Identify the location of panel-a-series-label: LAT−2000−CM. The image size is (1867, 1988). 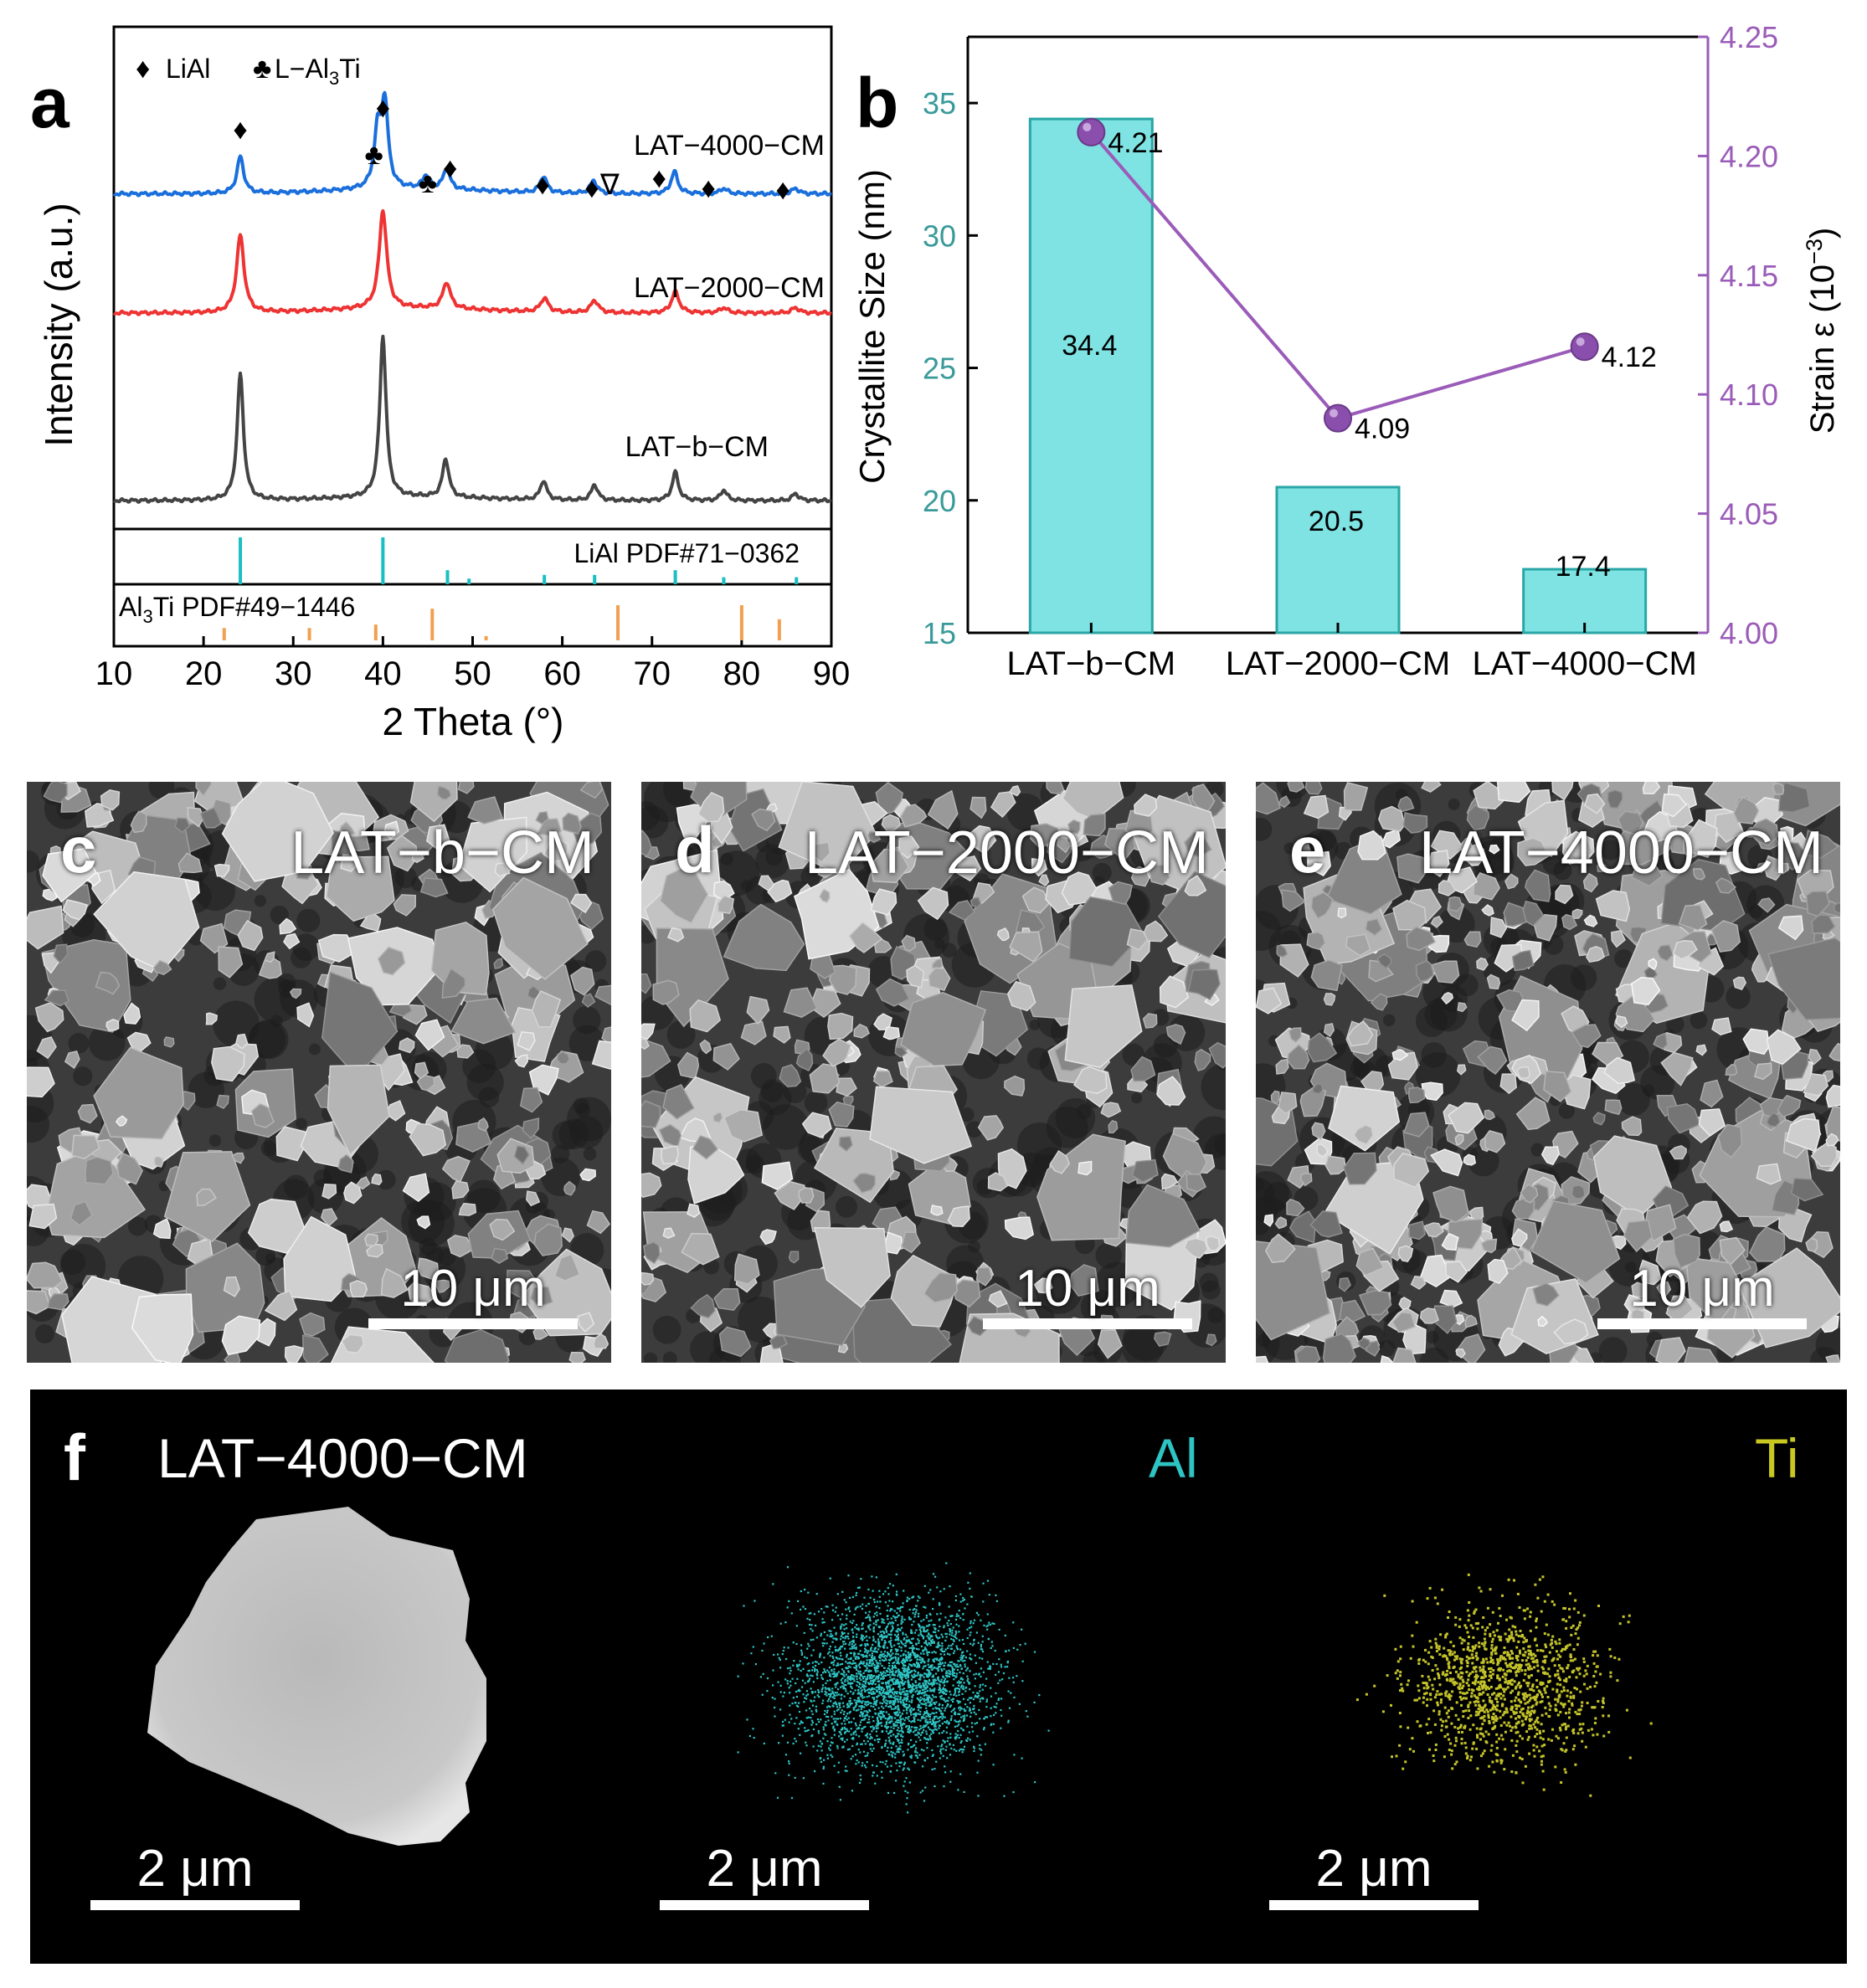
(729, 288).